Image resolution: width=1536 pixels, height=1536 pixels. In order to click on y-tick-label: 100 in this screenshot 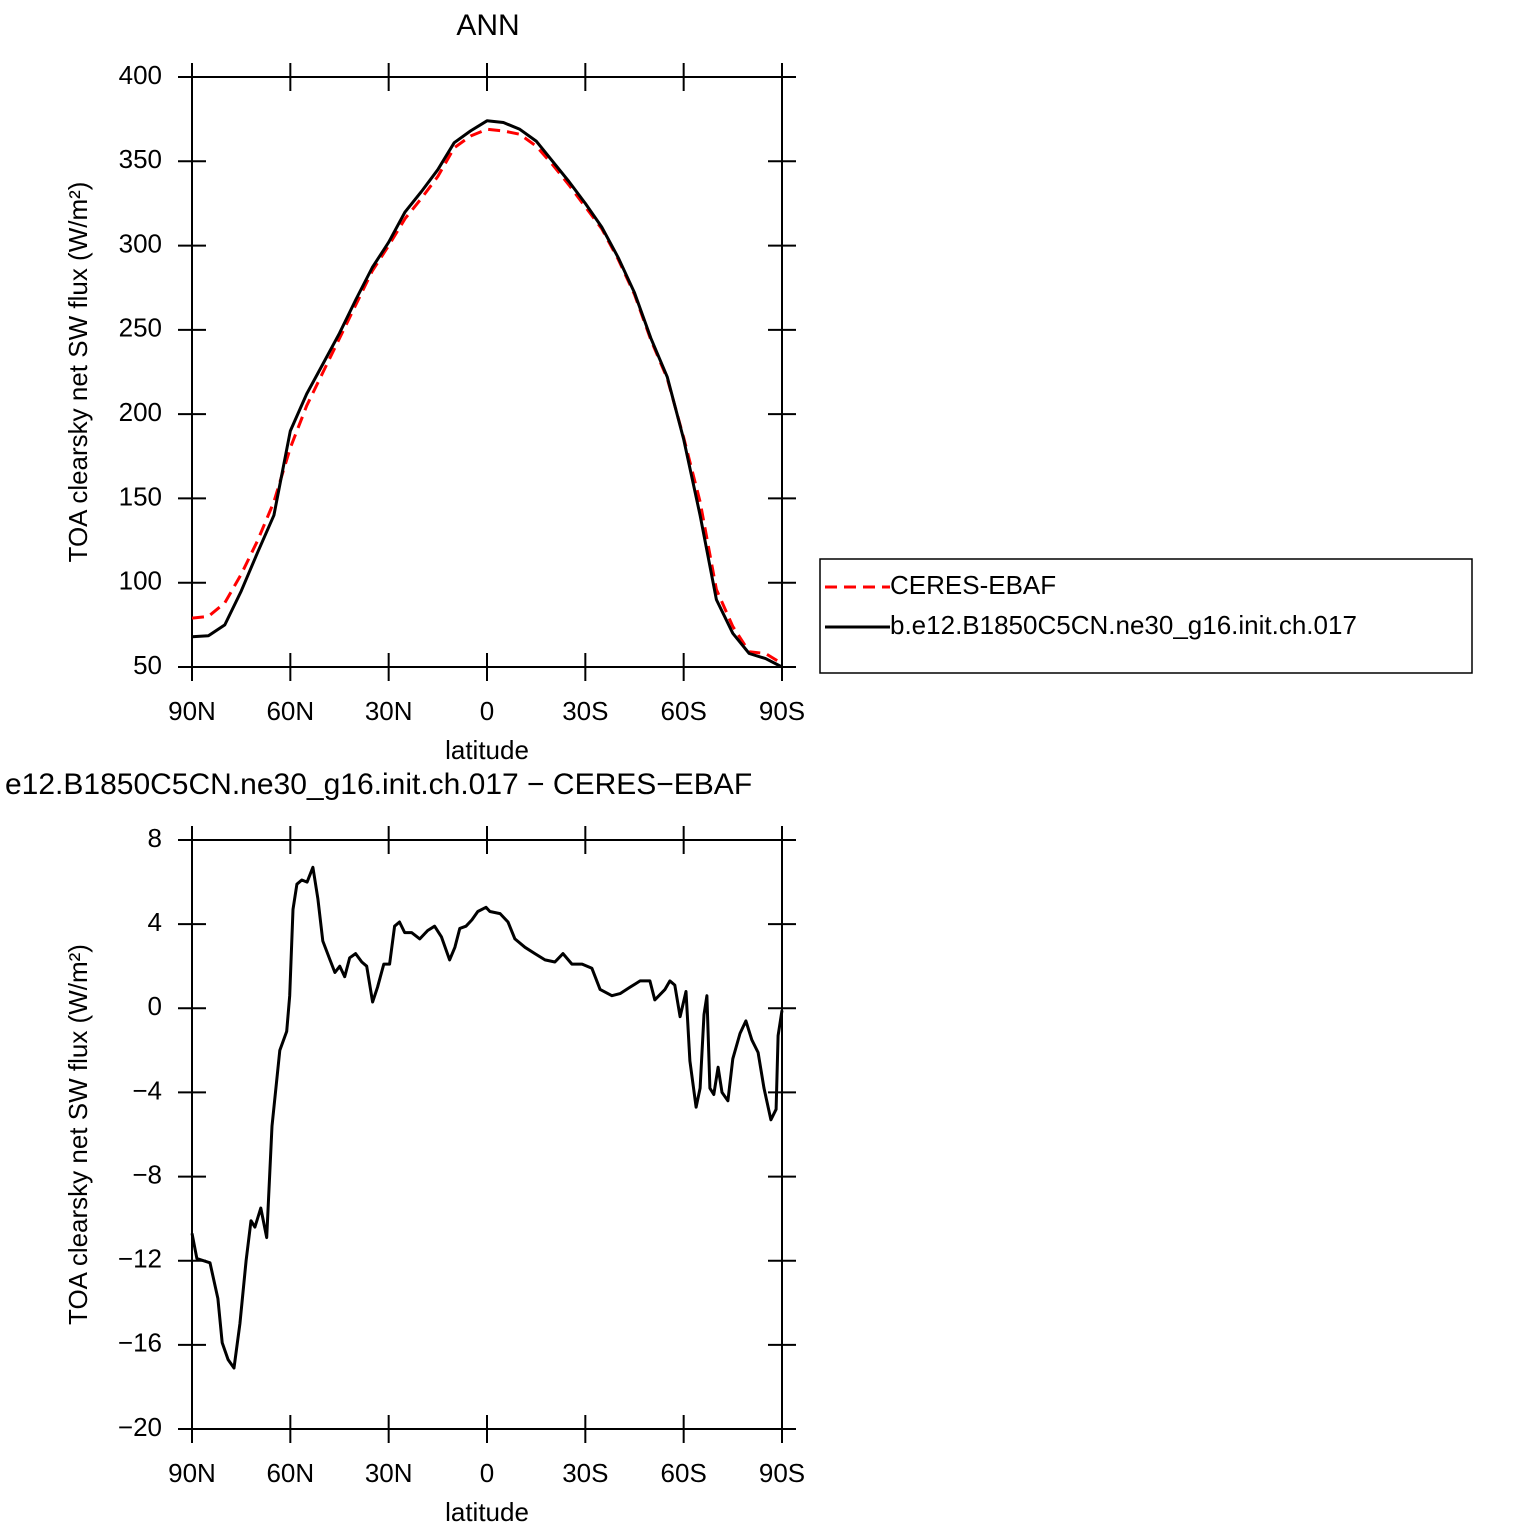, I will do `click(140, 581)`.